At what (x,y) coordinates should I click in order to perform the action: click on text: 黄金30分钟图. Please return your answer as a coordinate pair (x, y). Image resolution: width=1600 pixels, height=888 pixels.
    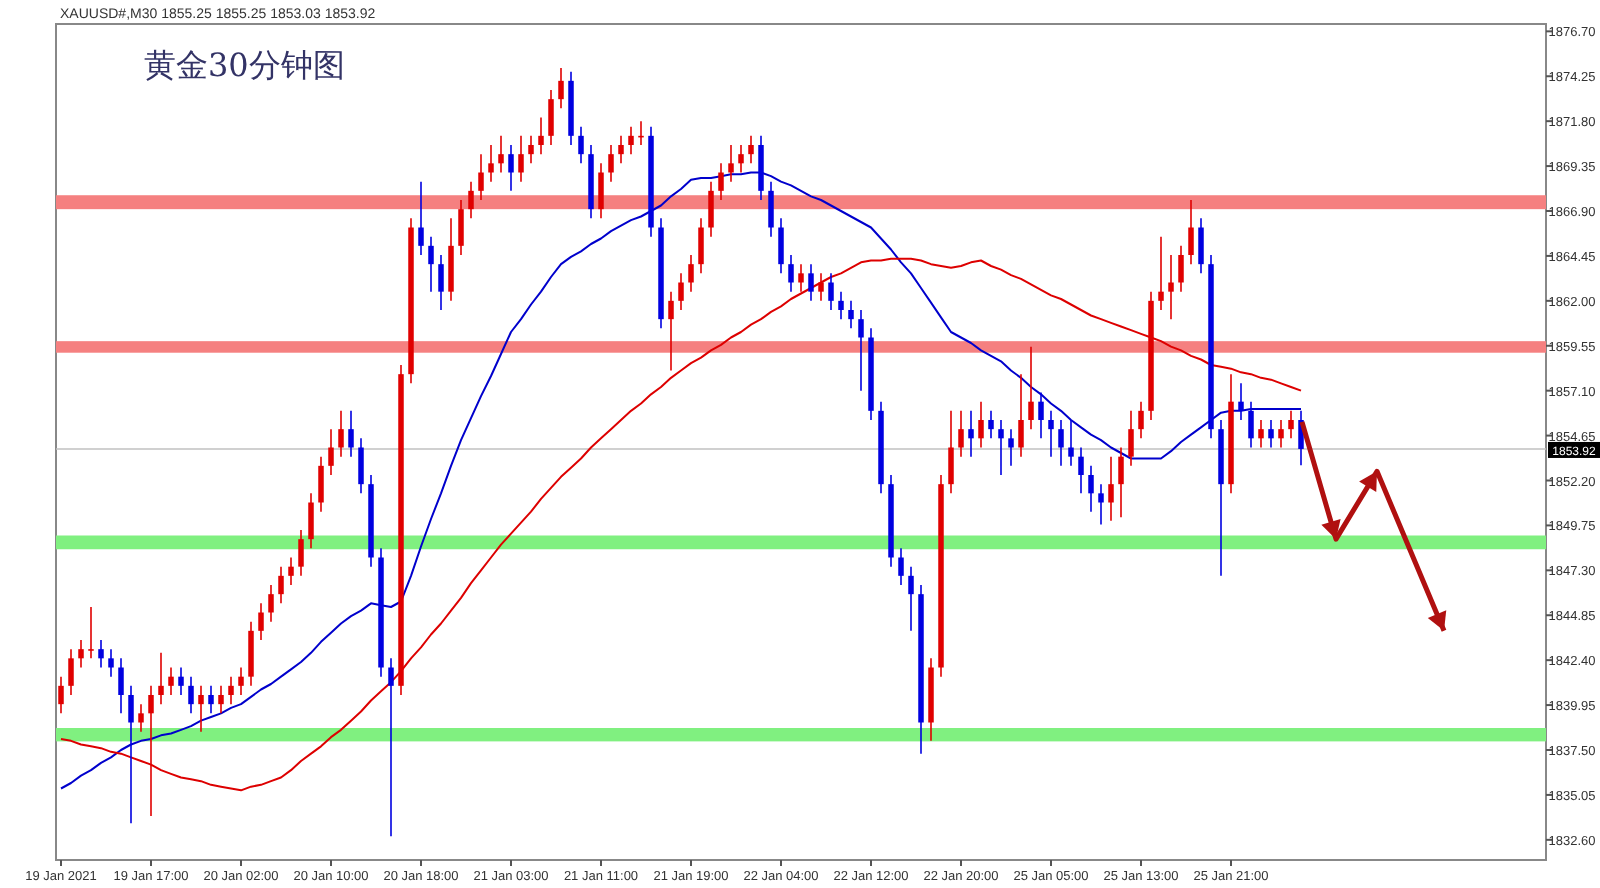
    Looking at the image, I should click on (244, 65).